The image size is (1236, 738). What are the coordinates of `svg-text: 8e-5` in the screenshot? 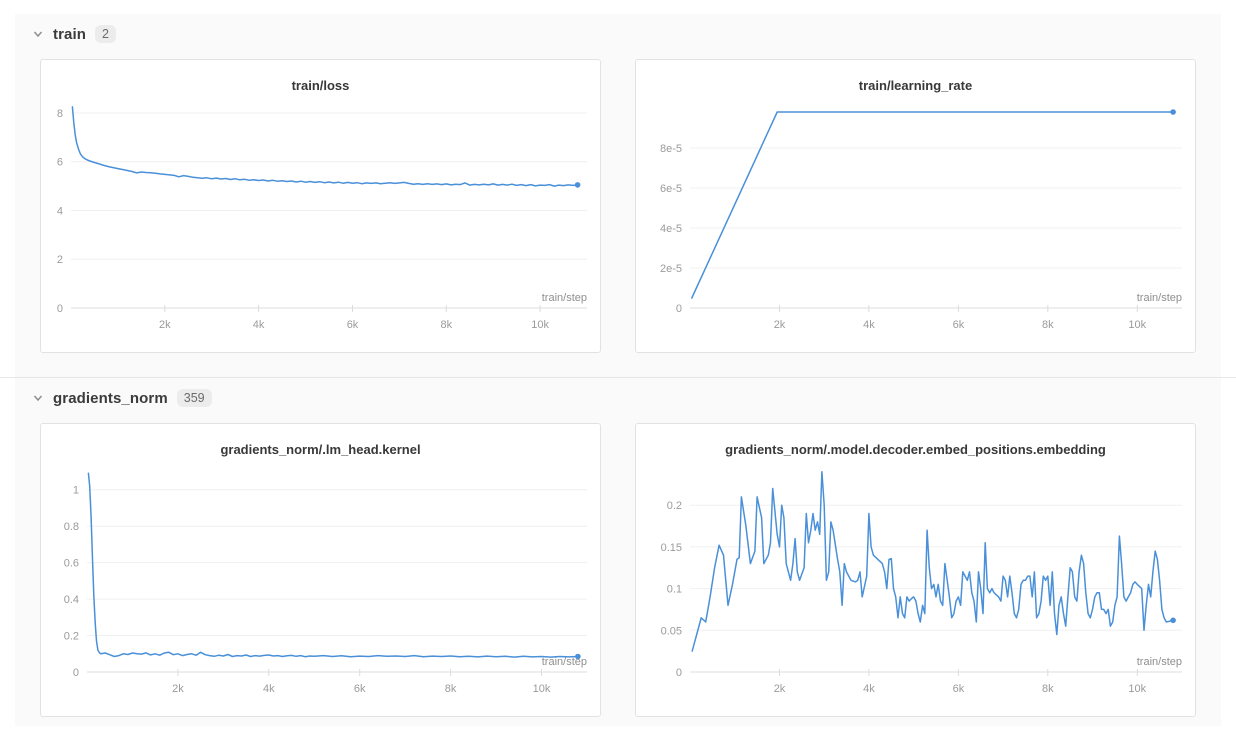 It's located at (670, 149).